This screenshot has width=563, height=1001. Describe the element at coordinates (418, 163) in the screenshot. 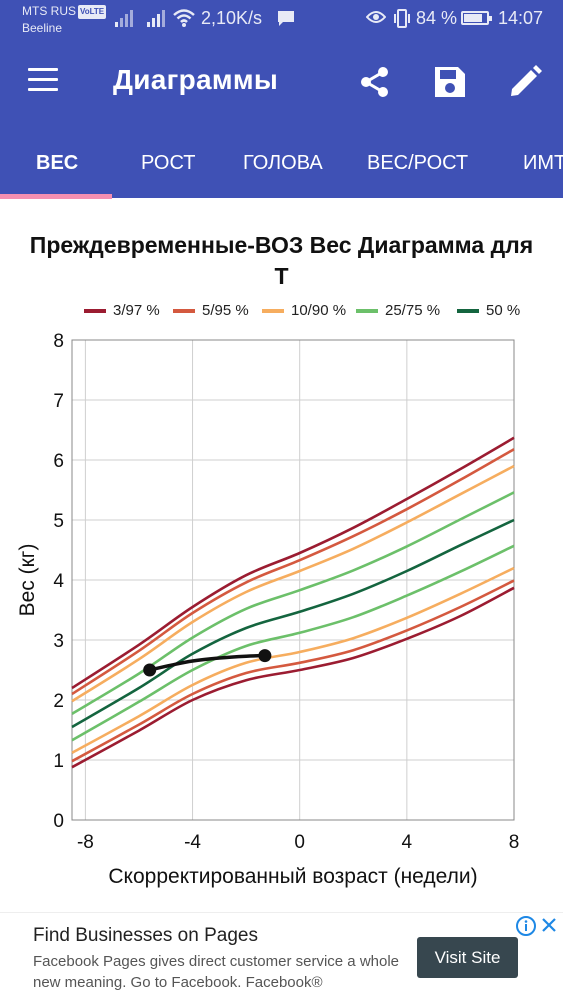

I see `tab-weight-height: ВЕС/РОСТ` at that location.